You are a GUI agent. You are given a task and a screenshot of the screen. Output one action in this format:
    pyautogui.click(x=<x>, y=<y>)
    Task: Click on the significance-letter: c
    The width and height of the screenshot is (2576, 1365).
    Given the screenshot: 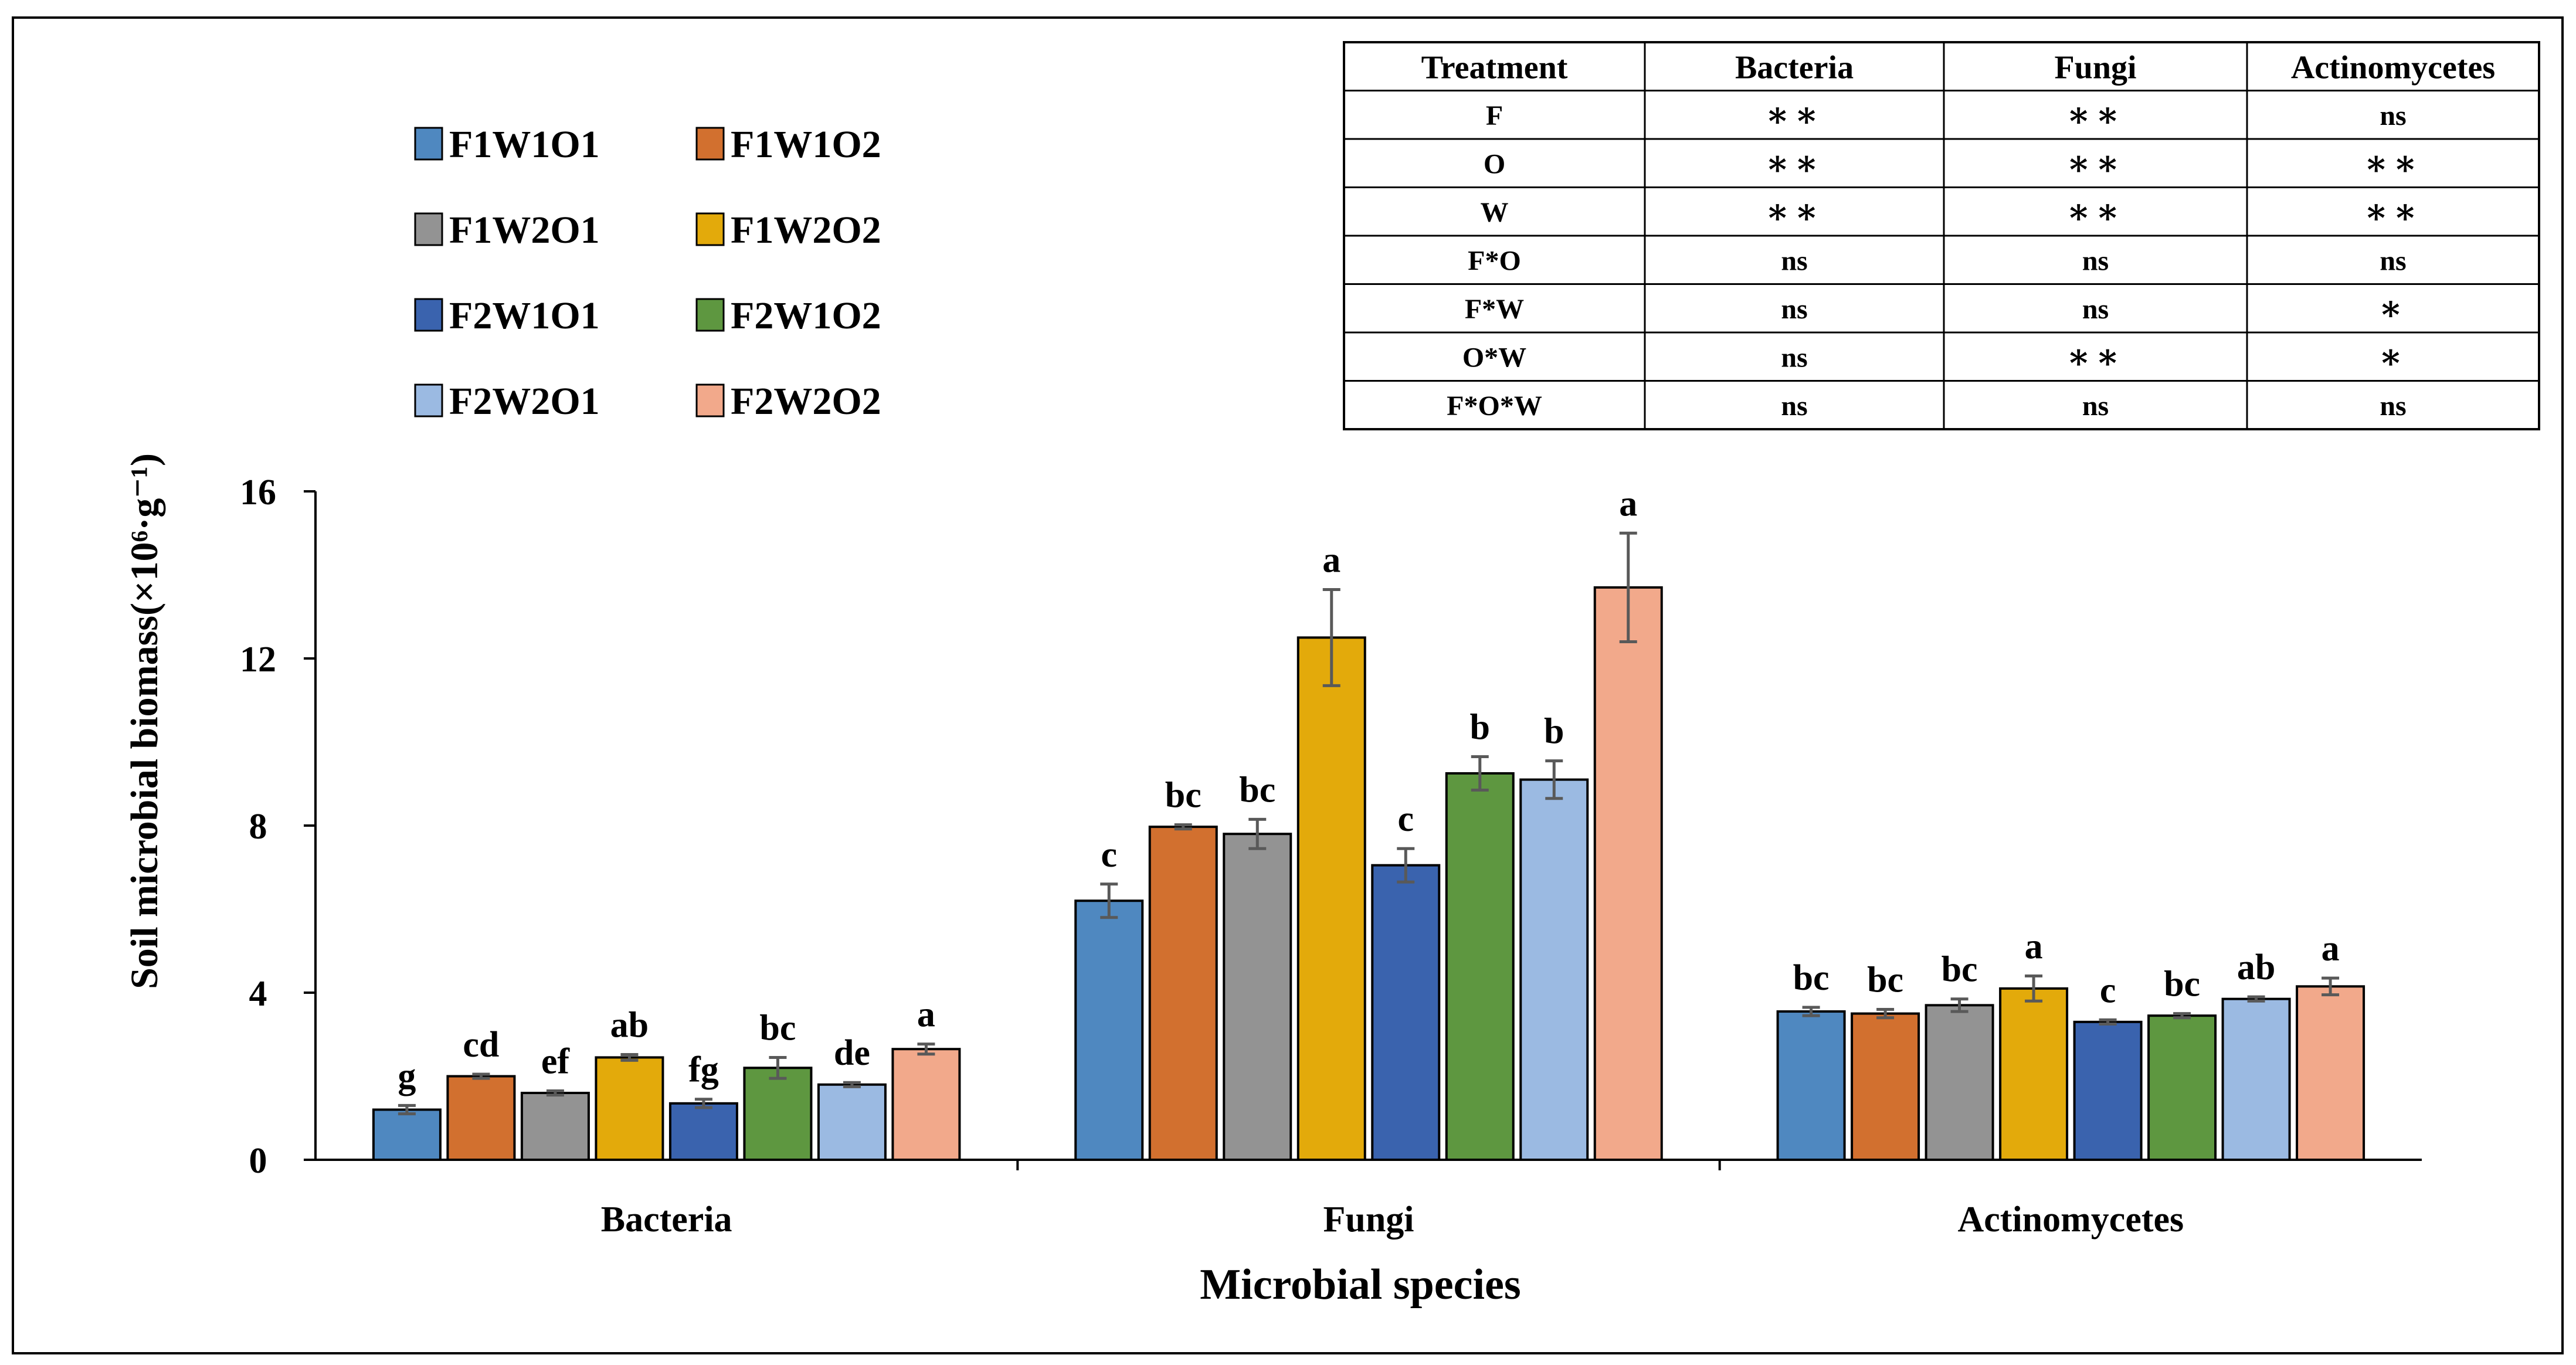 What is the action you would take?
    pyautogui.click(x=2108, y=990)
    